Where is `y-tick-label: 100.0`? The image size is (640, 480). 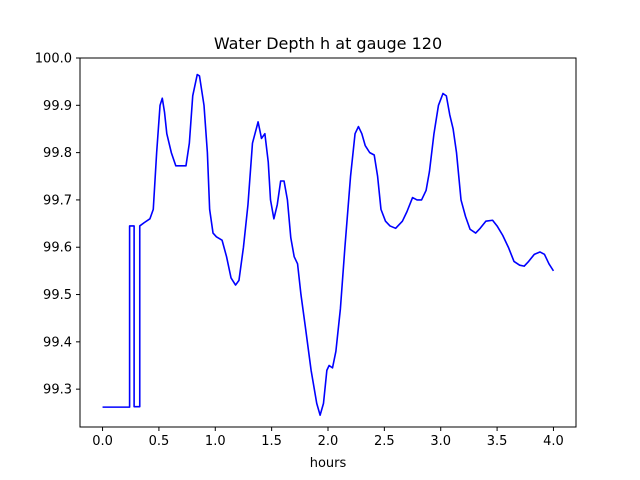 y-tick-label: 100.0 is located at coordinates (53, 59).